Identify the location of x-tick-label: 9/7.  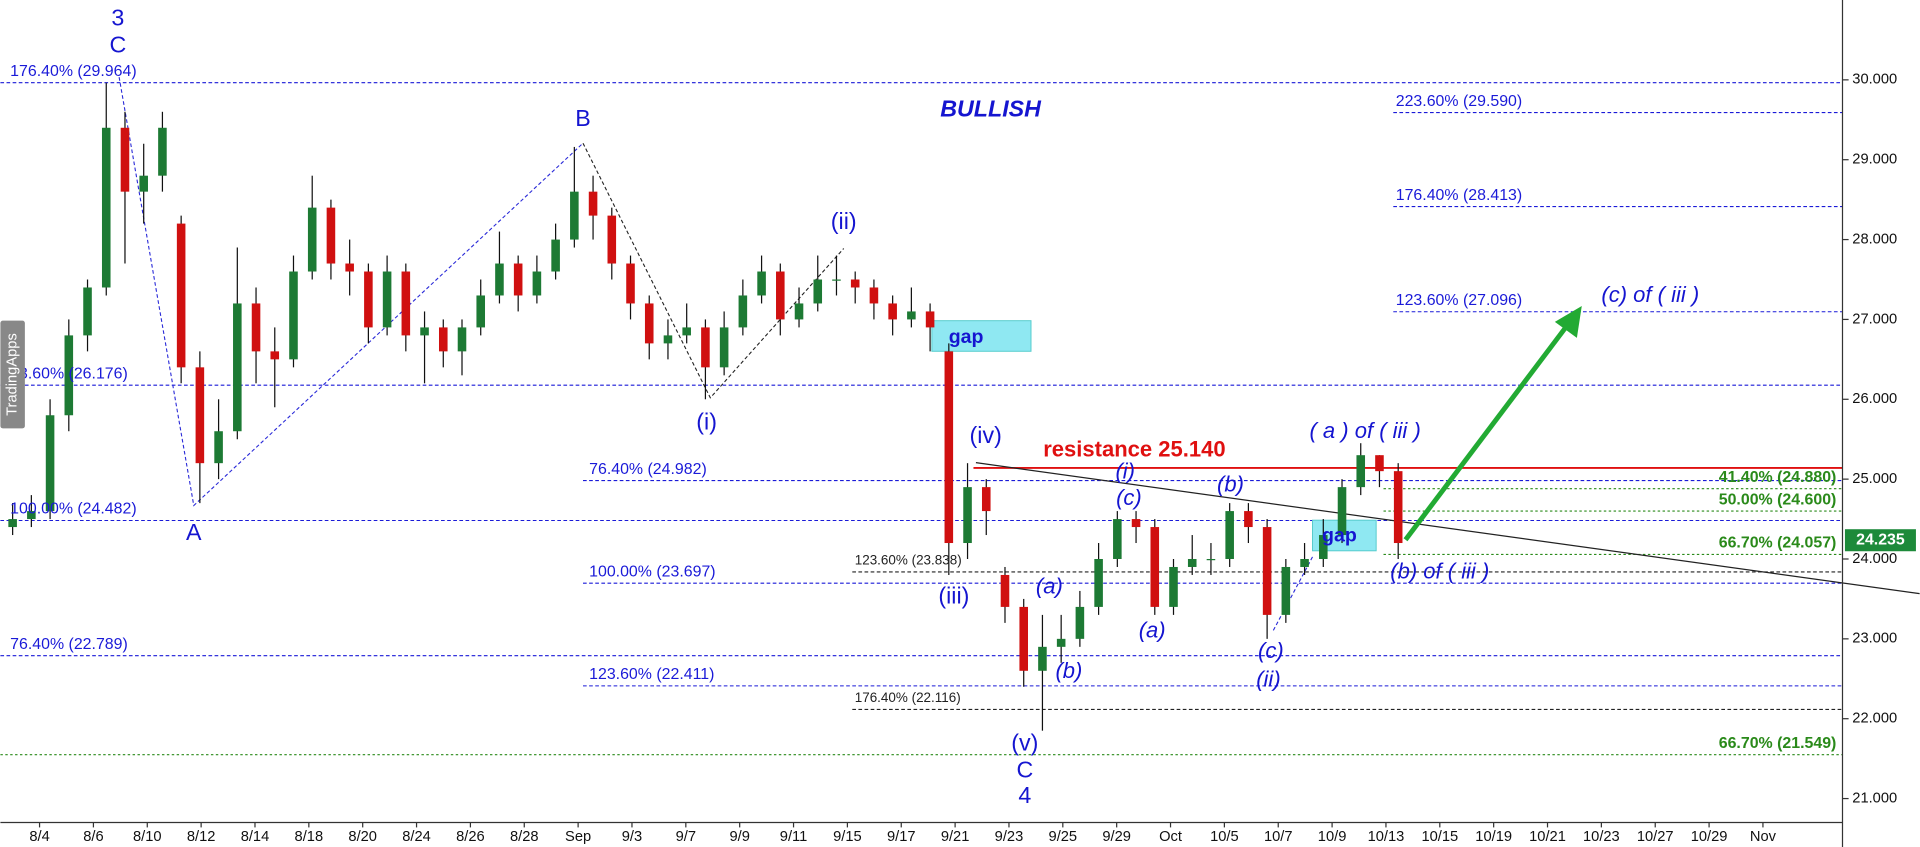
(686, 837).